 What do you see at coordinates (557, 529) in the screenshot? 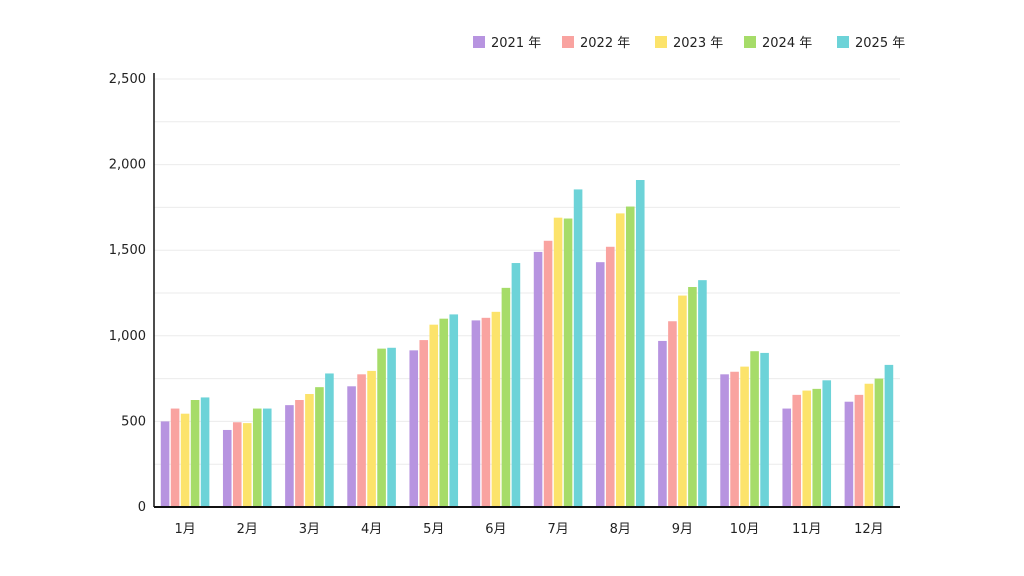
I see `x-tick-label: 7月` at bounding box center [557, 529].